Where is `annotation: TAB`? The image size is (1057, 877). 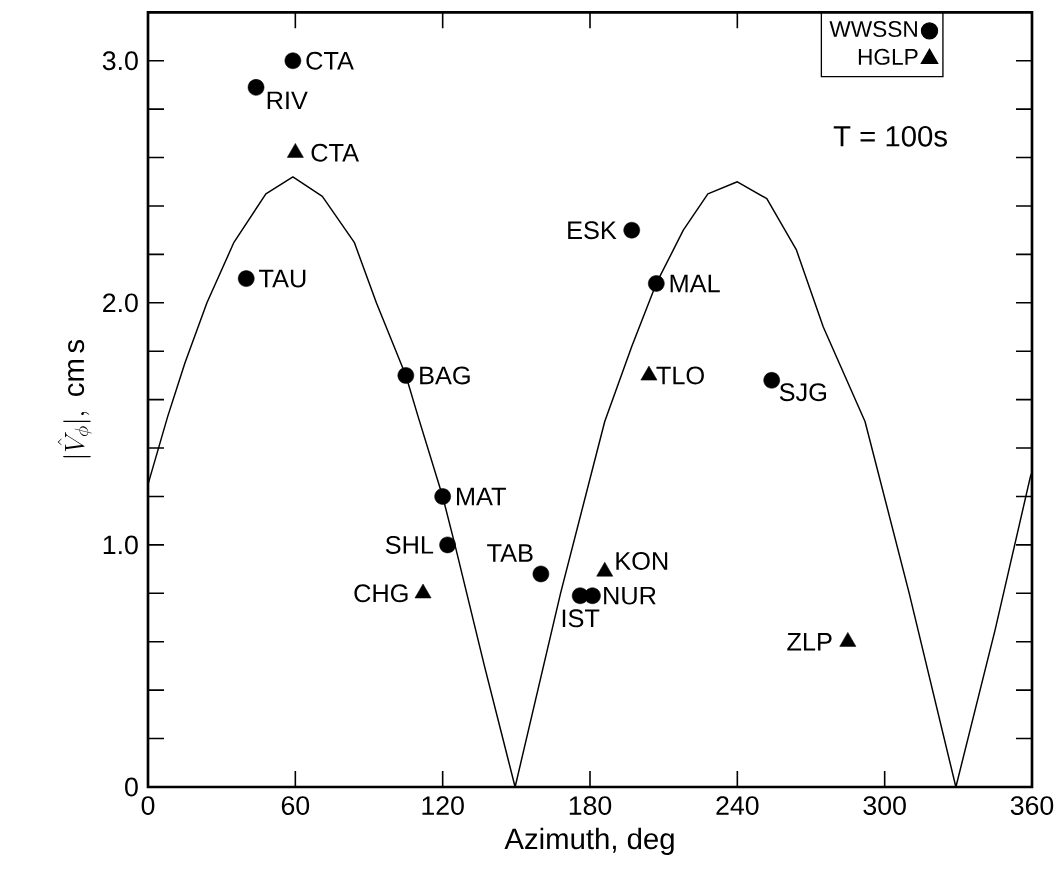 annotation: TAB is located at coordinates (510, 553).